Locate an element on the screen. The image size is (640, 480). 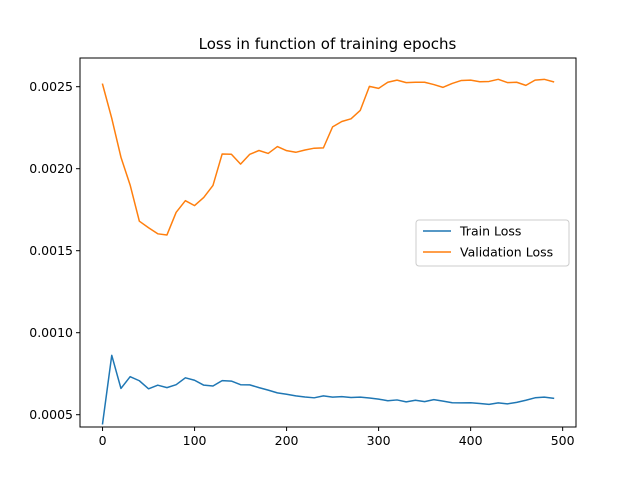
x-tick-label: 400 is located at coordinates (471, 440).